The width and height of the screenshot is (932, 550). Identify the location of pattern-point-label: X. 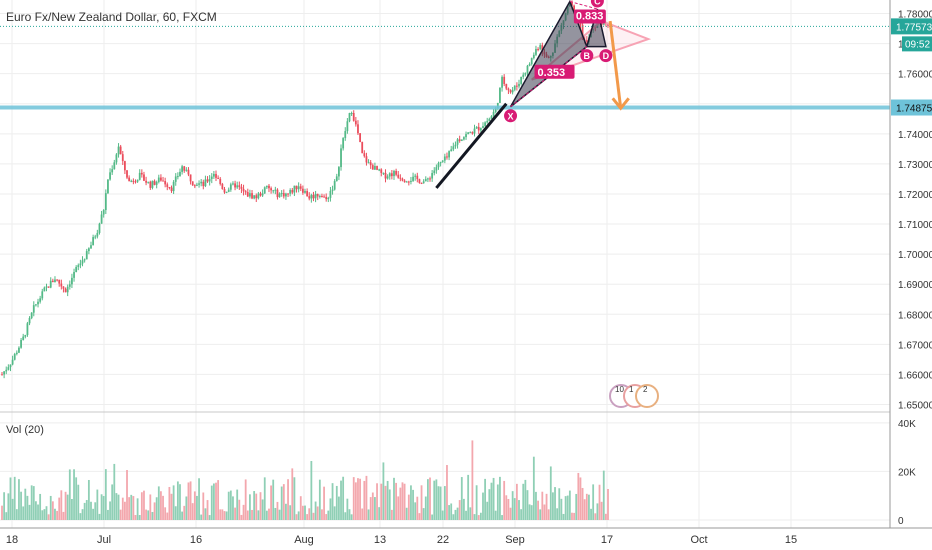
(511, 116).